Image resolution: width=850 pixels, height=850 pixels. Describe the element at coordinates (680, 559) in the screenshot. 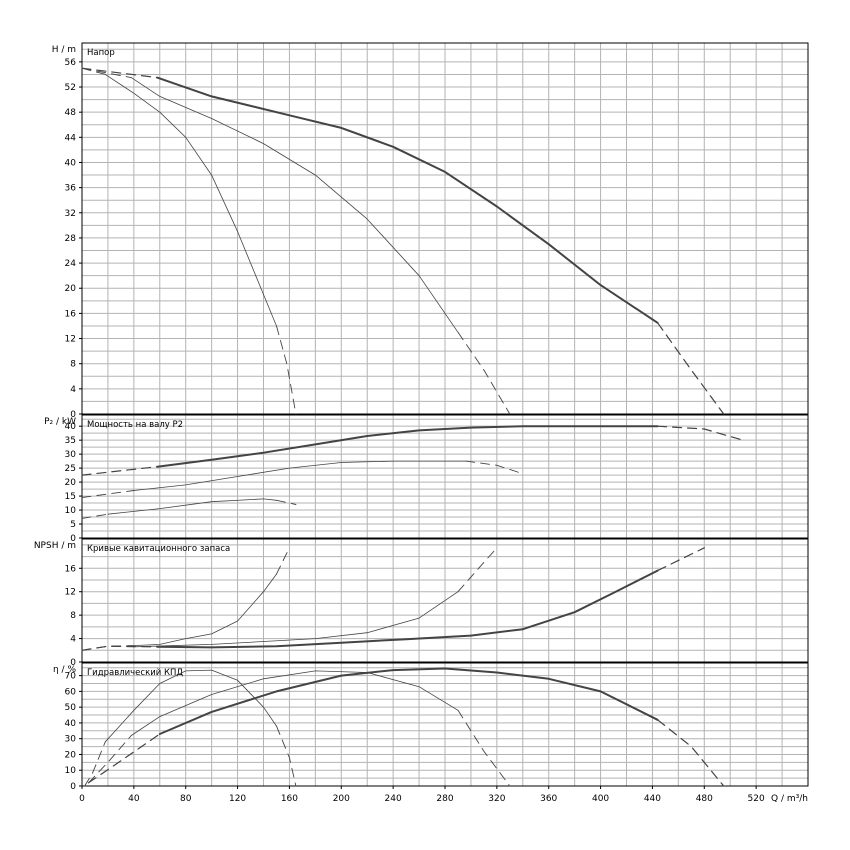

I see `curve-NPSH-2-dashed-end` at that location.